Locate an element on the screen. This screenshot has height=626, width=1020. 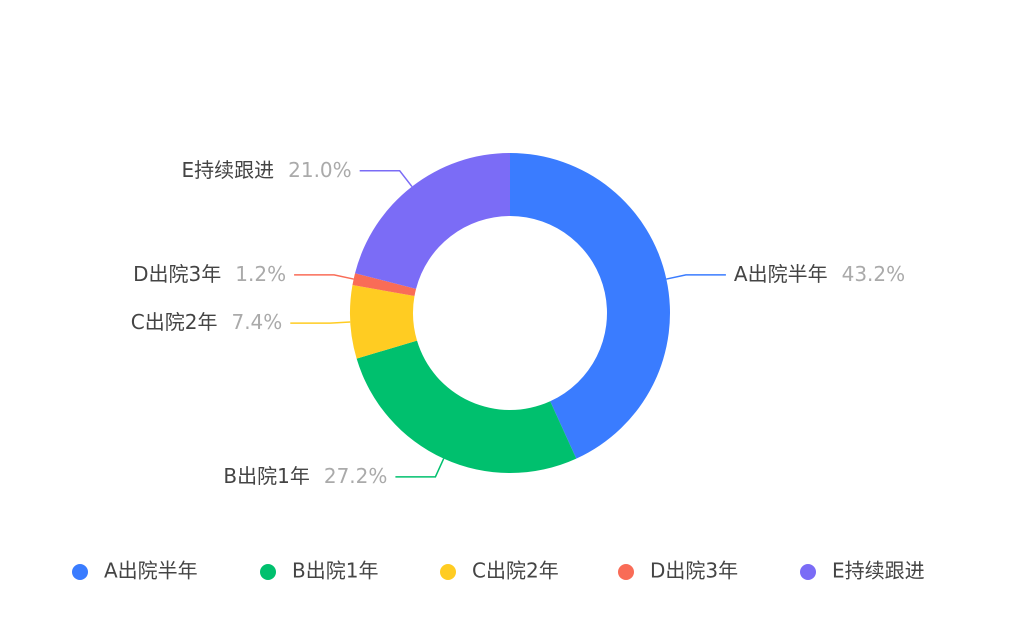
legend-label: E持续跟进 is located at coordinates (878, 571).